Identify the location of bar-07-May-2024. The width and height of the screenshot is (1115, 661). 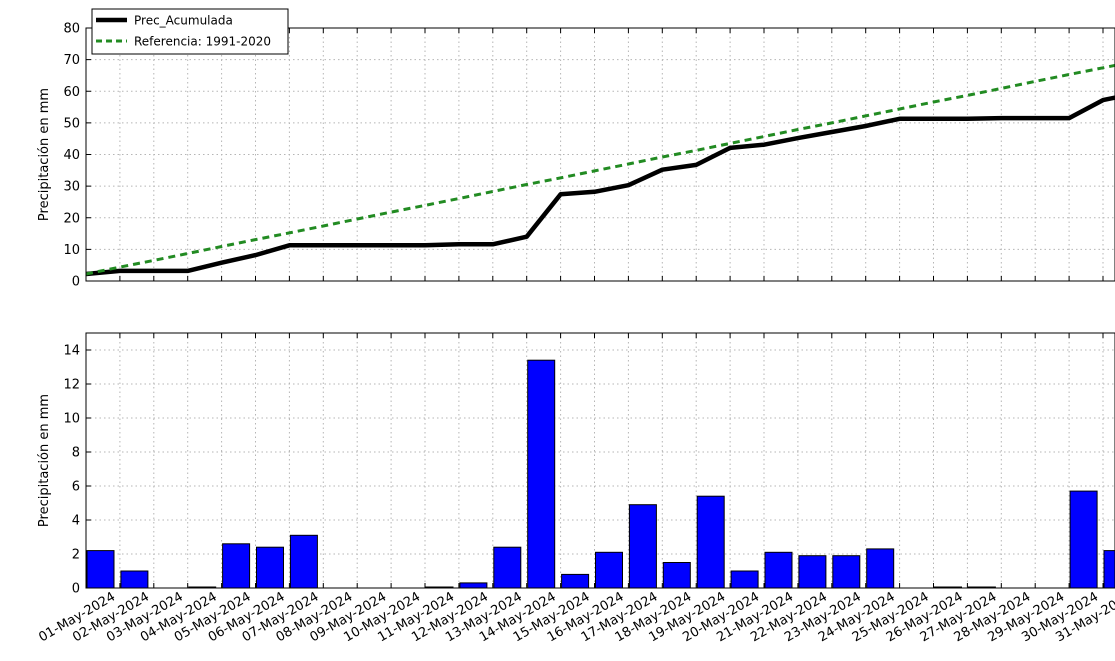
(303, 561).